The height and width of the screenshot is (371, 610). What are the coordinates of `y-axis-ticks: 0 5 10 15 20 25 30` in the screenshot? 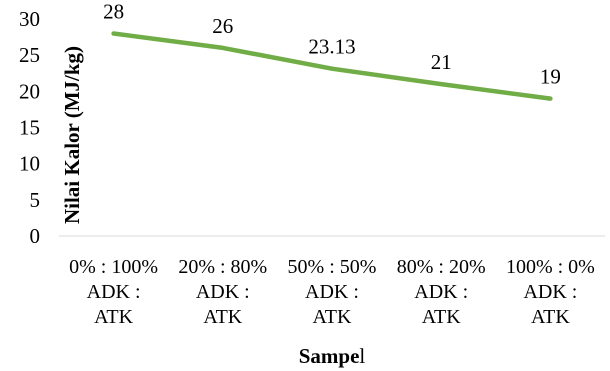 It's located at (29, 127).